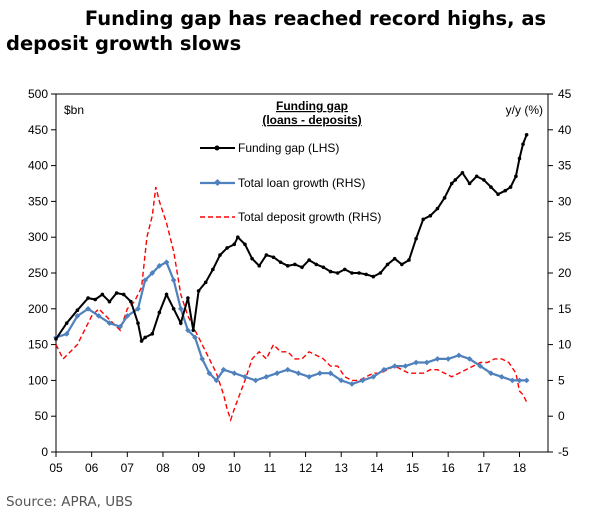  I want to click on x-tick-label: 16, so click(448, 468).